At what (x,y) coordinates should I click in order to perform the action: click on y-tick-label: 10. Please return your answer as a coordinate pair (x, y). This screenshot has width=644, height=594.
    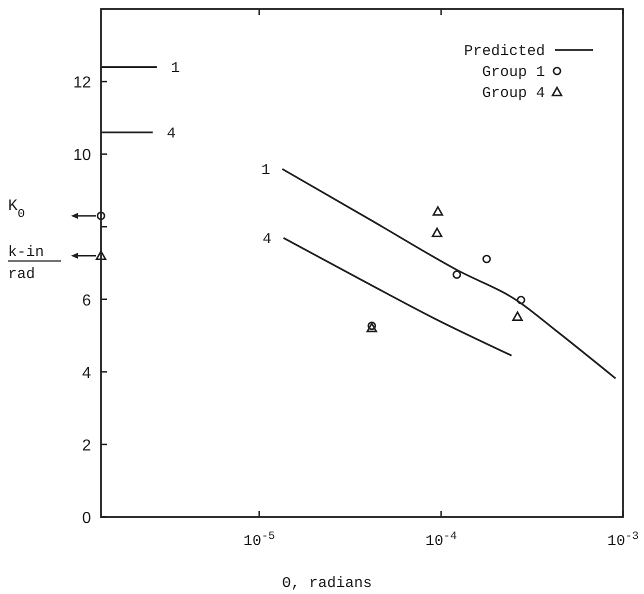
    Looking at the image, I should click on (82, 155).